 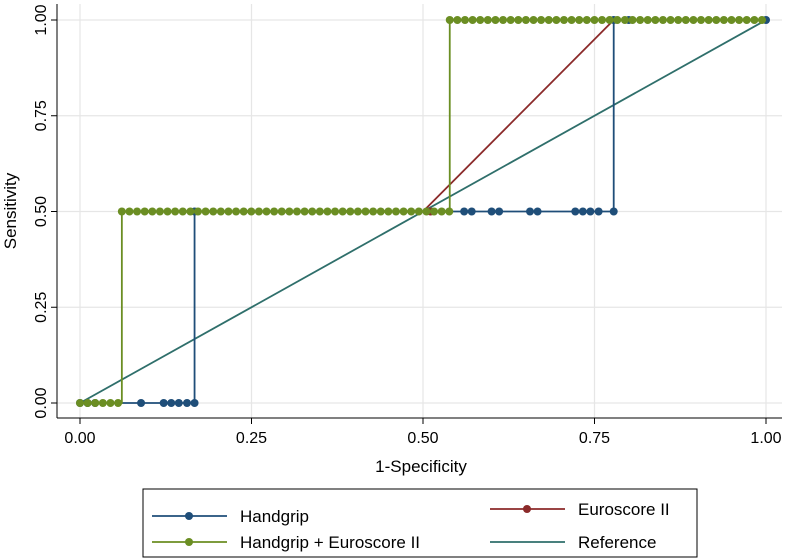 I want to click on legend-item-handgrip-euroscore-ii: Handgrip + Euroscore II, so click(x=286, y=542).